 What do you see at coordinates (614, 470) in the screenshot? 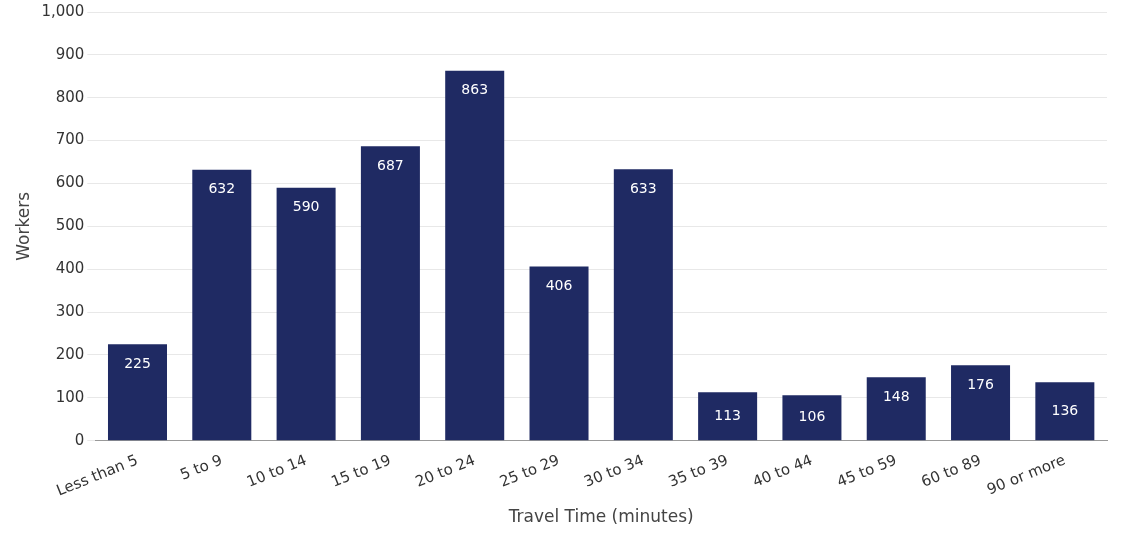
I see `x-tick-label: 30 to 34` at bounding box center [614, 470].